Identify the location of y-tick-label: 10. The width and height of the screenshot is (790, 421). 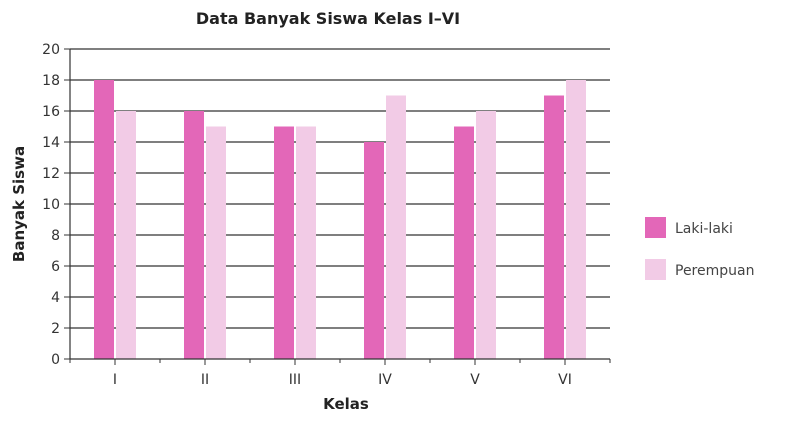
(51, 205).